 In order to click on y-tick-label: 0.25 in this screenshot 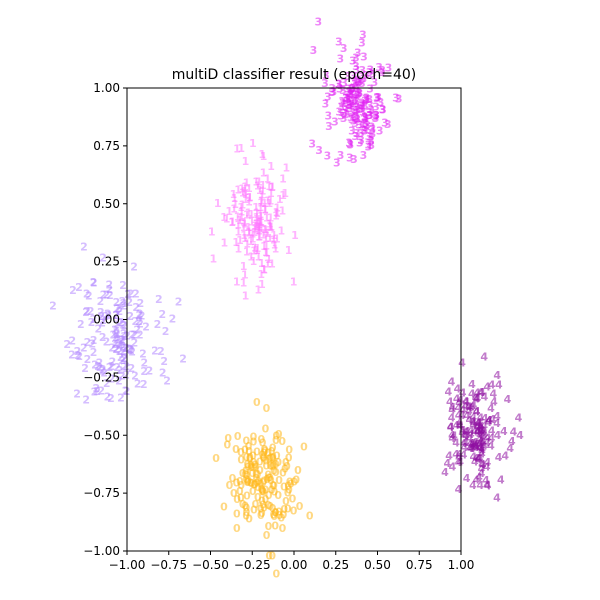, I will do `click(106, 262)`.